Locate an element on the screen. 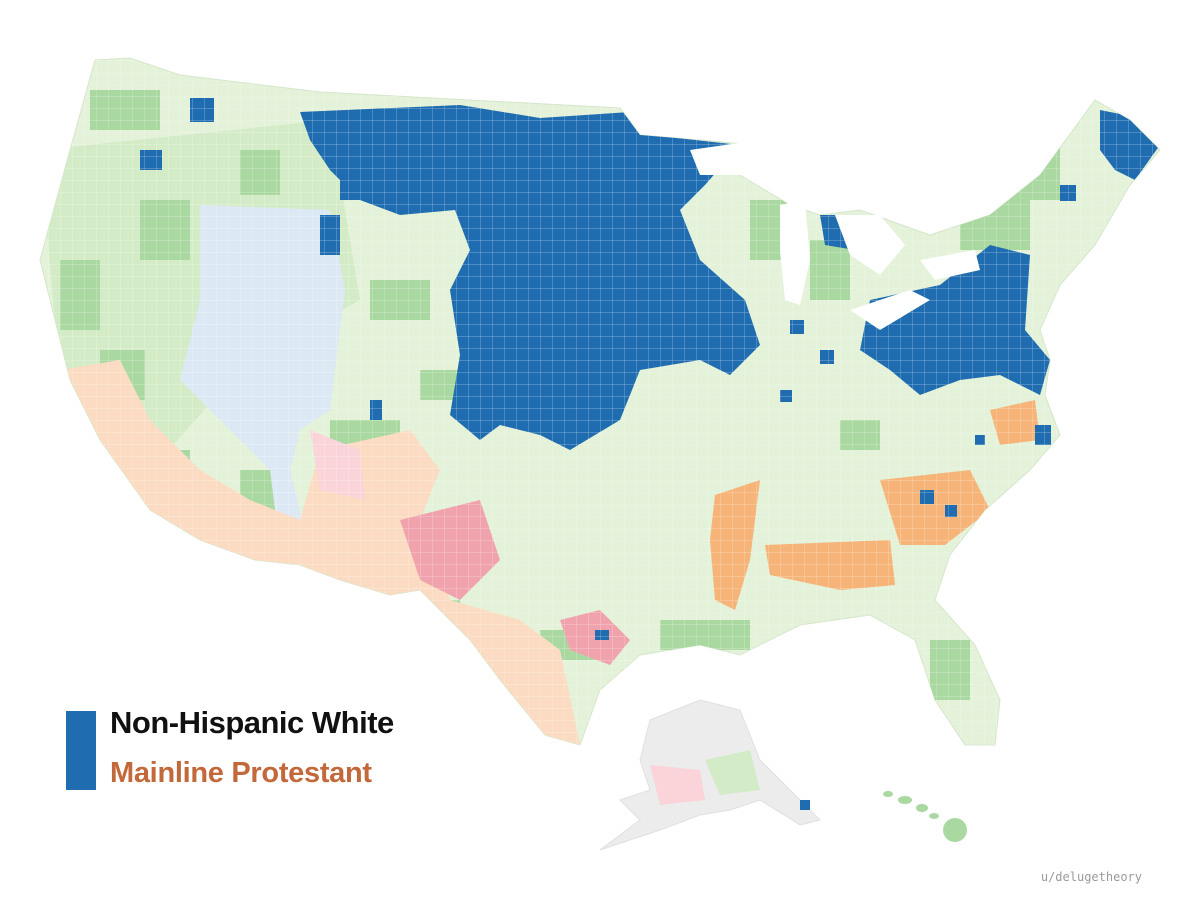 This screenshot has width=1200, height=900. alaska is located at coordinates (710, 775).